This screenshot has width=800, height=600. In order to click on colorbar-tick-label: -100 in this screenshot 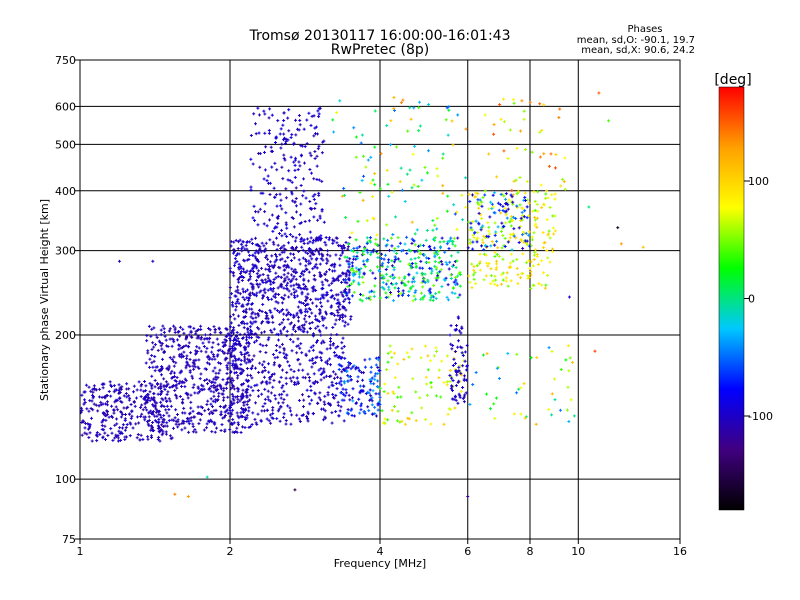, I will do `click(760, 416)`.